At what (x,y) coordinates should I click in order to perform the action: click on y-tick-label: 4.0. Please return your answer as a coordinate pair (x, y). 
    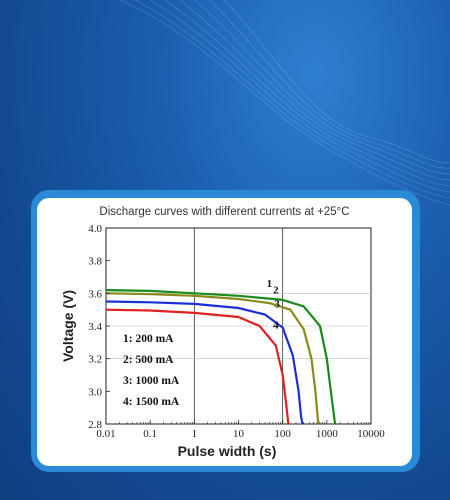
    Looking at the image, I should click on (95, 229).